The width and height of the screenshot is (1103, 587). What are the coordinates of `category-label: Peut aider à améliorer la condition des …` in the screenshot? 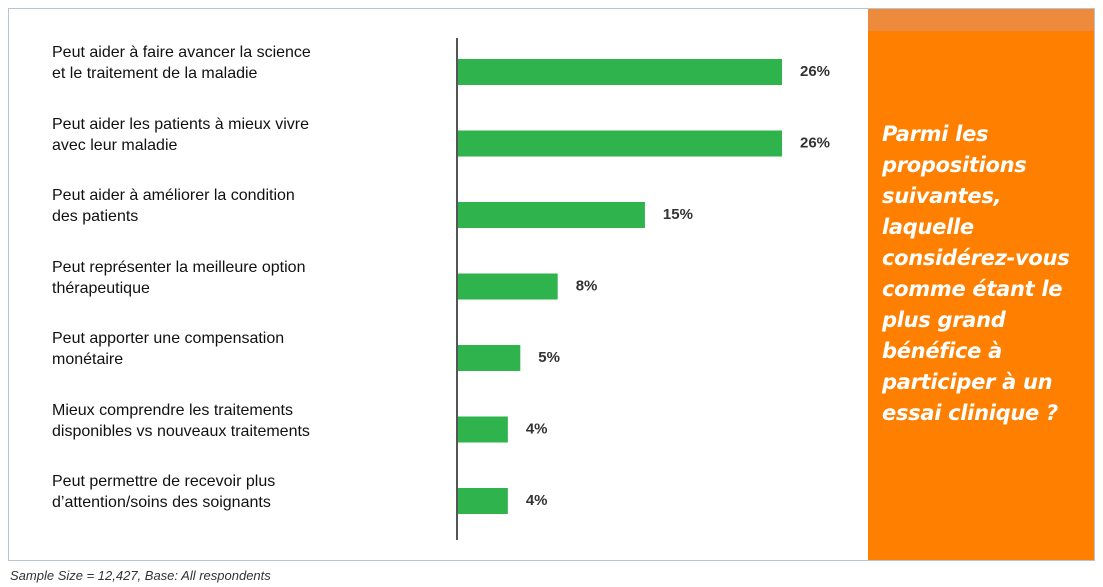 It's located at (173, 206).